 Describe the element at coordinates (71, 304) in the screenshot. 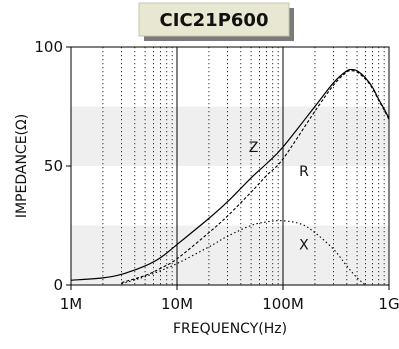

I see `x-tick-label: 1M` at that location.